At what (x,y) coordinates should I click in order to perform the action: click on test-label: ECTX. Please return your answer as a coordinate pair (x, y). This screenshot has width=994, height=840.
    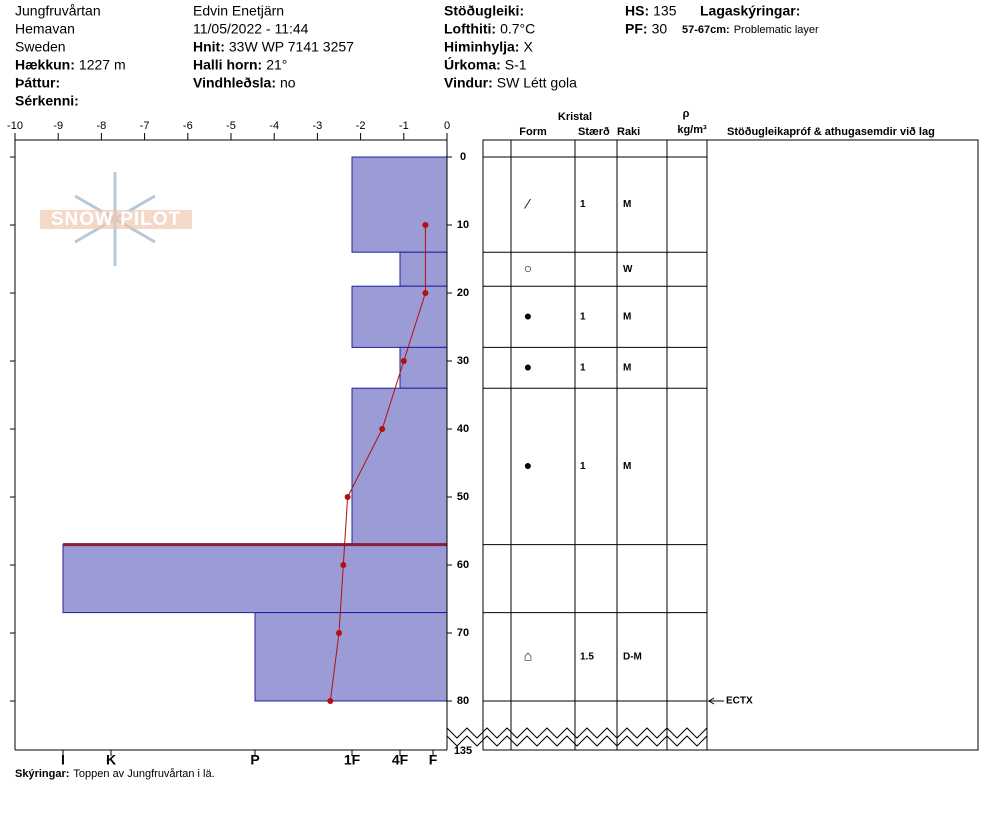
    Looking at the image, I should click on (739, 701).